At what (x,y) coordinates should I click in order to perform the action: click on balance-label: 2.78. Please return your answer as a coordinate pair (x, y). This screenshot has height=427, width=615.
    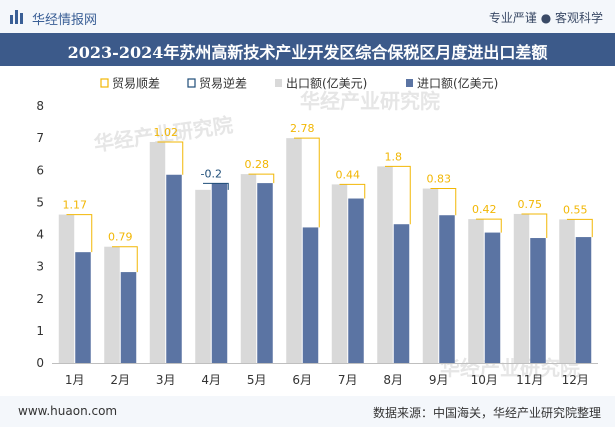
    Looking at the image, I should click on (302, 128).